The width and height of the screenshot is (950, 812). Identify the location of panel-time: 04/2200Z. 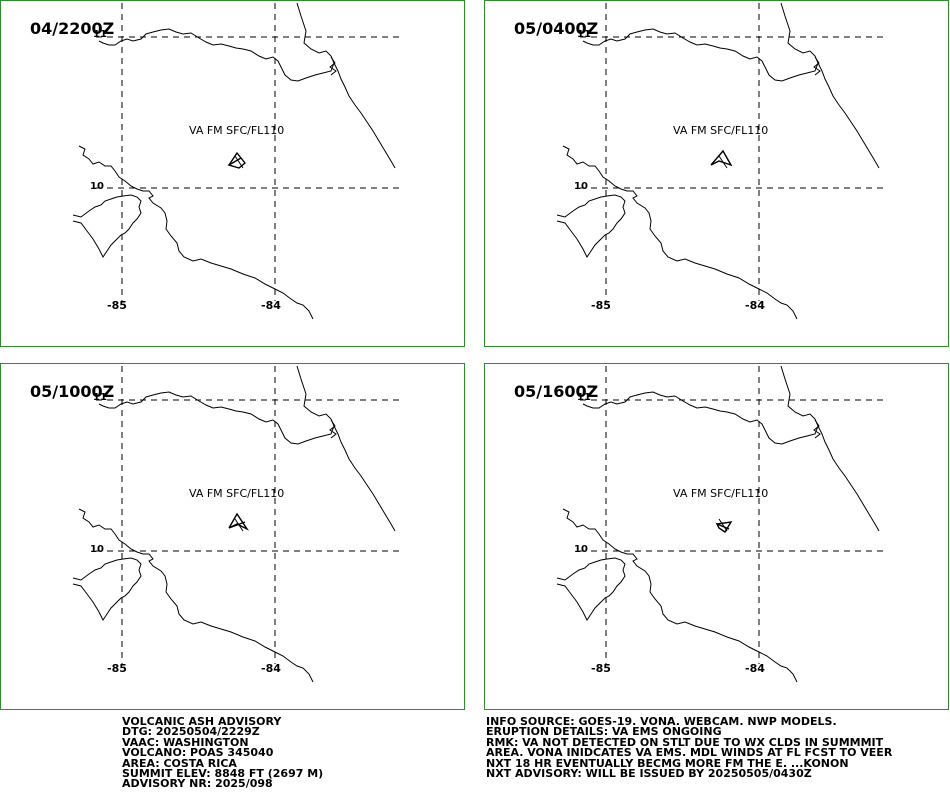
(72, 28).